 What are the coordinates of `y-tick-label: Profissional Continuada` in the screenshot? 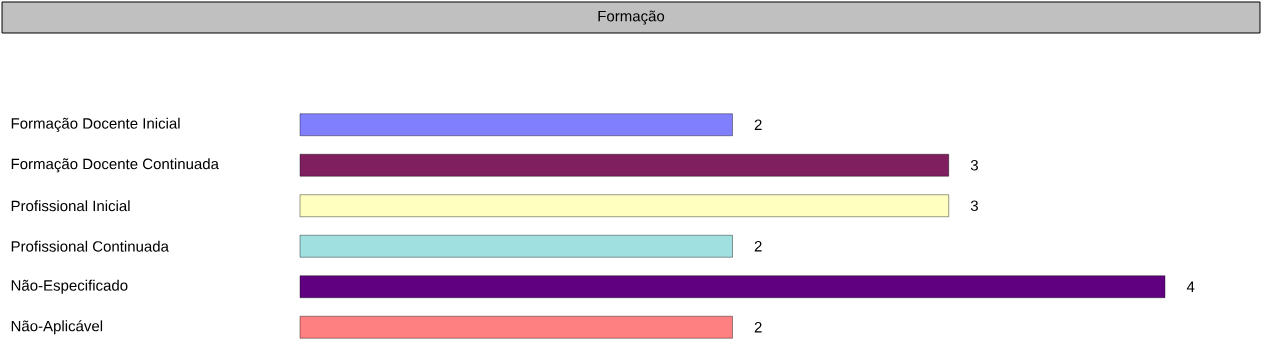 It's located at (90, 246).